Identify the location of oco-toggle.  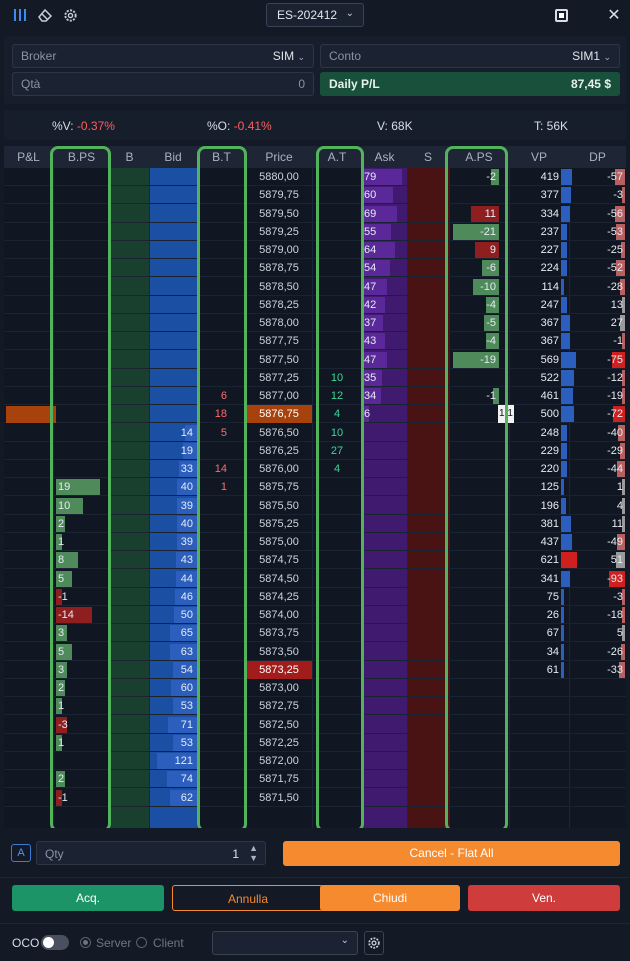
(55, 942).